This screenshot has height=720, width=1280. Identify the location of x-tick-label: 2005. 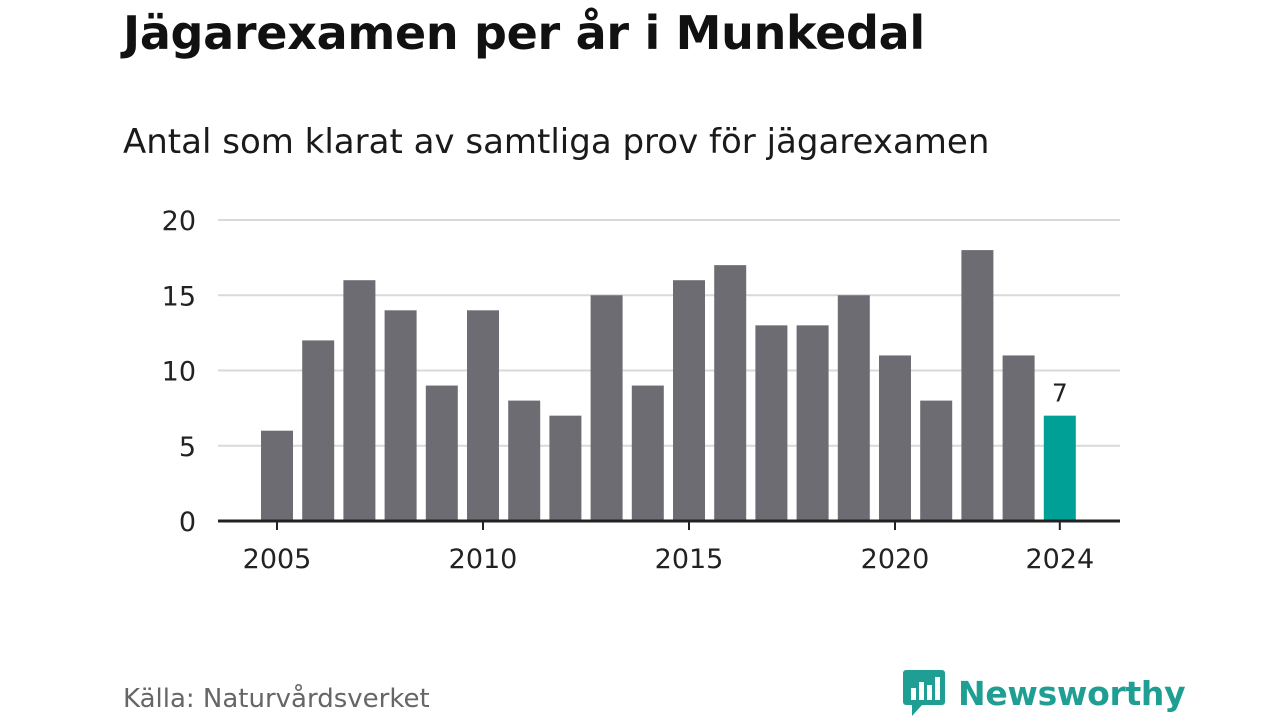
(277, 559).